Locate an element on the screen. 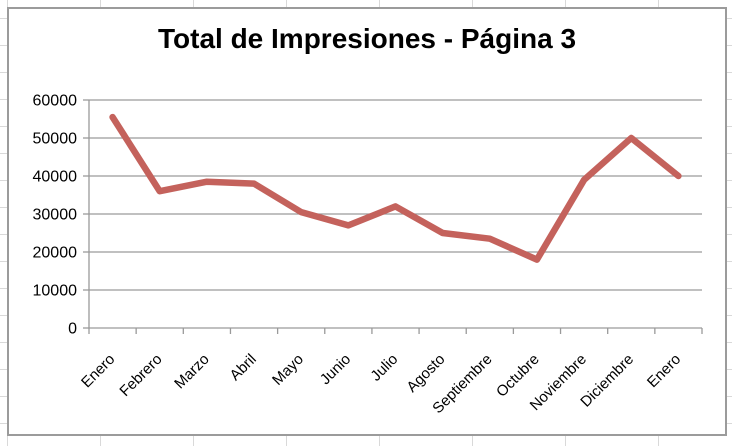 Image resolution: width=732 pixels, height=446 pixels. x-category-label: Abril is located at coordinates (243, 367).